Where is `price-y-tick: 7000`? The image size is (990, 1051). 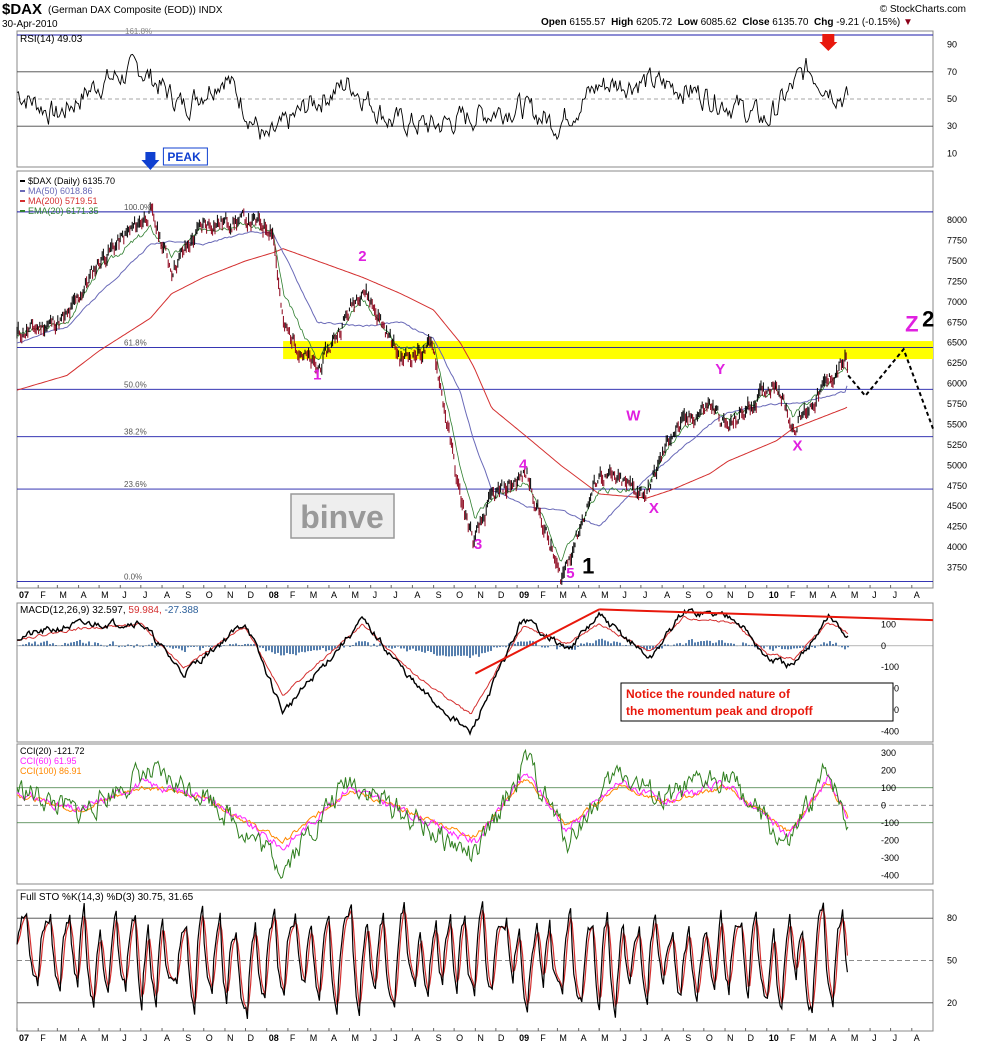 price-y-tick: 7000 is located at coordinates (957, 302).